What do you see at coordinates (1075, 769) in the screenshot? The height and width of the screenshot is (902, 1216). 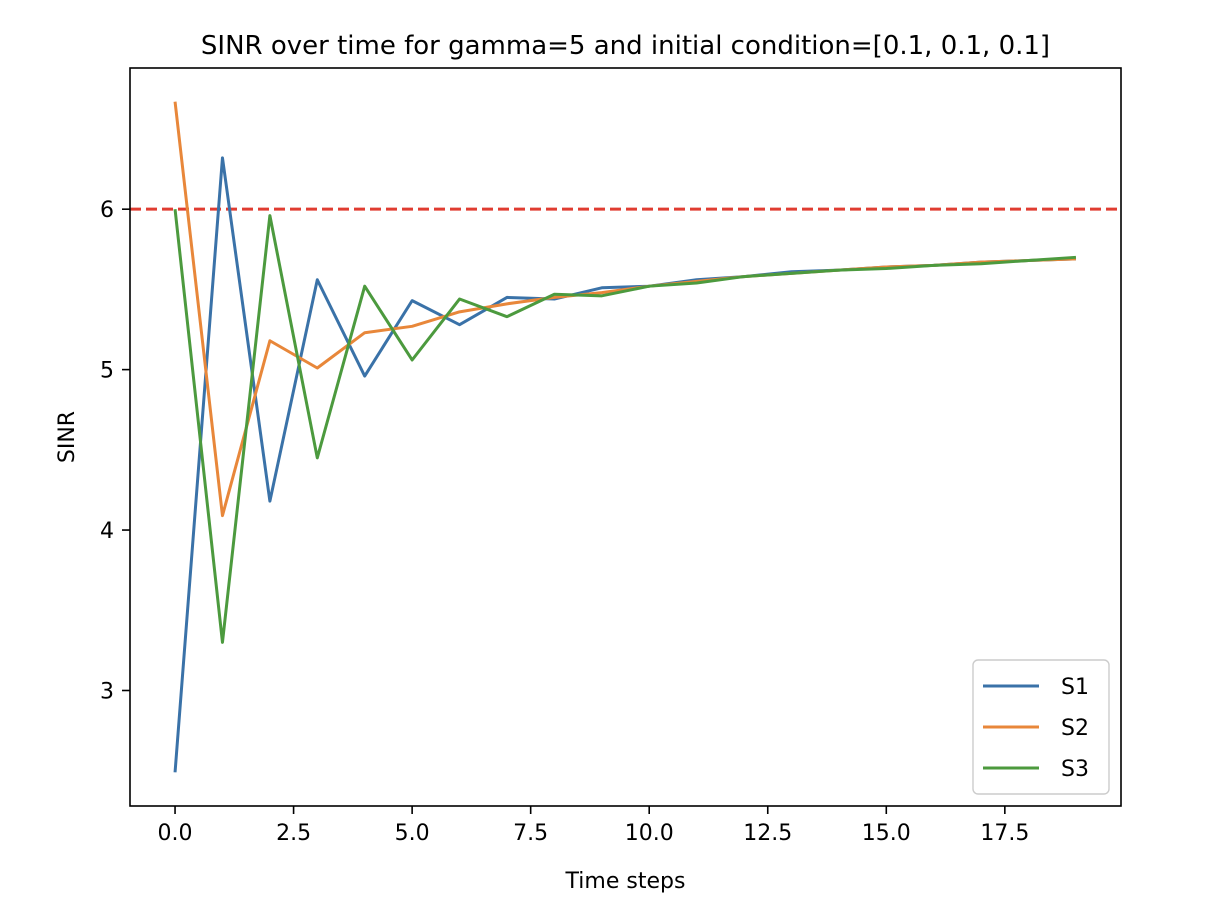 I see `legend-label-s3: S3` at bounding box center [1075, 769].